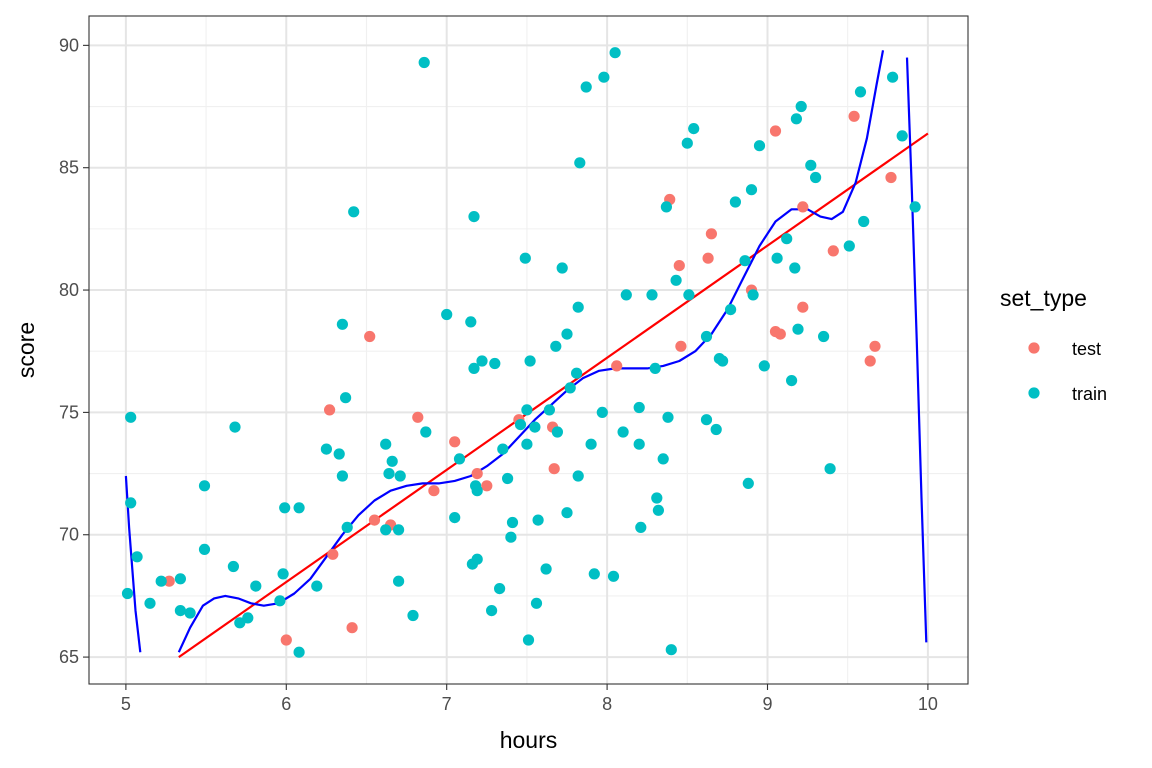 The image size is (1152, 768). I want to click on y-axis: 65 70 75 80 85 90, so click(74, 351).